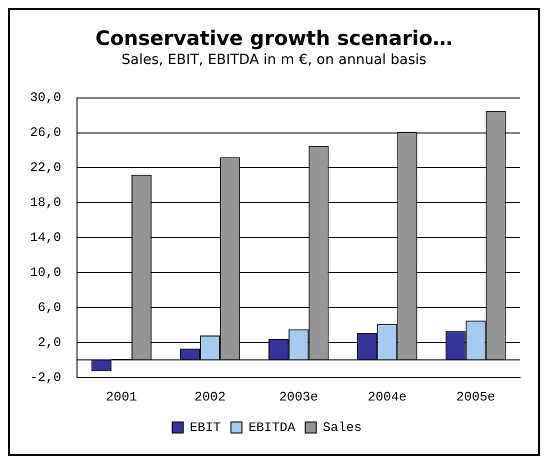  I want to click on x-tick-label: 2004e, so click(387, 397).